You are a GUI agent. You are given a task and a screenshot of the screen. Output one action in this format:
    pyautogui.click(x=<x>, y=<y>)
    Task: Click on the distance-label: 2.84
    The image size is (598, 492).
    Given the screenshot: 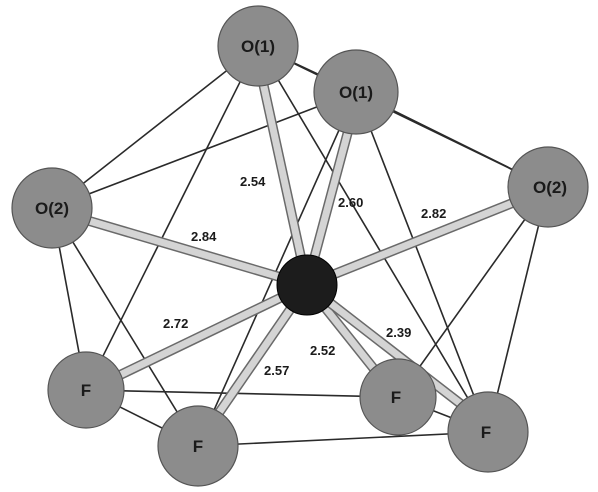 What is the action you would take?
    pyautogui.click(x=204, y=236)
    